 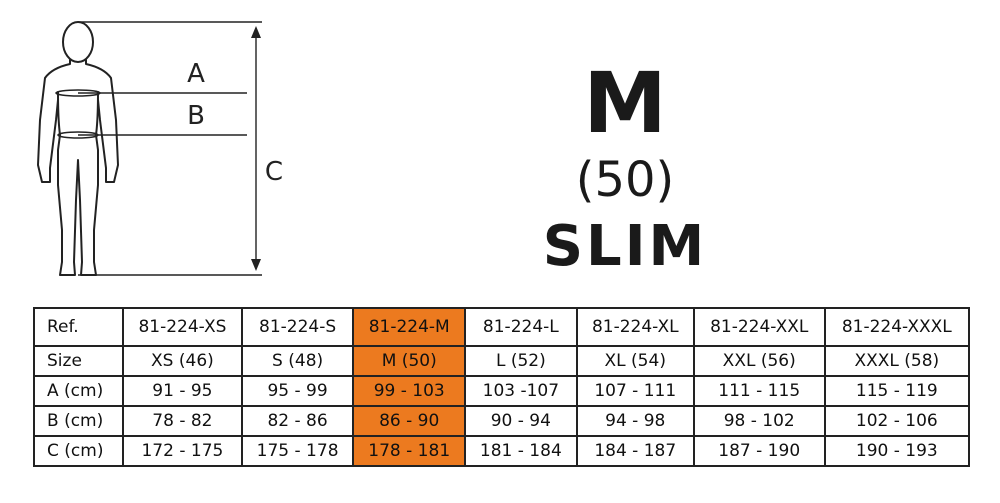 I want to click on table-cell: 81-224-XXXL, so click(x=897, y=327).